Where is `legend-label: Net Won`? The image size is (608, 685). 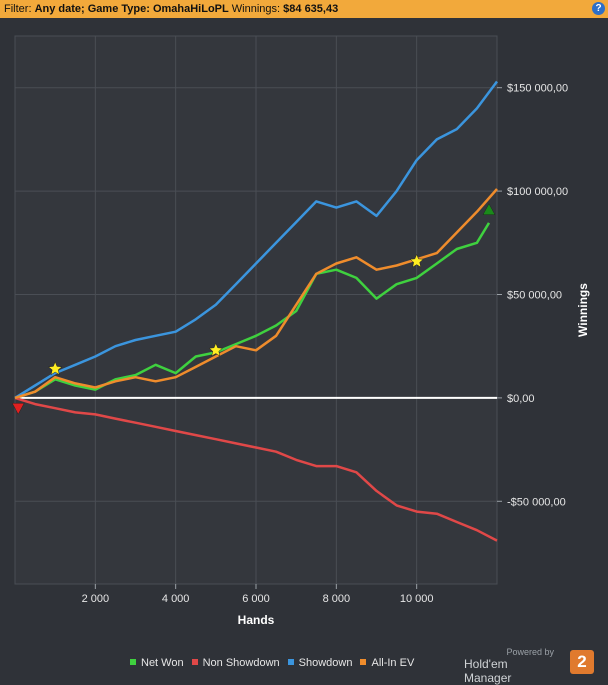 legend-label: Net Won is located at coordinates (162, 663).